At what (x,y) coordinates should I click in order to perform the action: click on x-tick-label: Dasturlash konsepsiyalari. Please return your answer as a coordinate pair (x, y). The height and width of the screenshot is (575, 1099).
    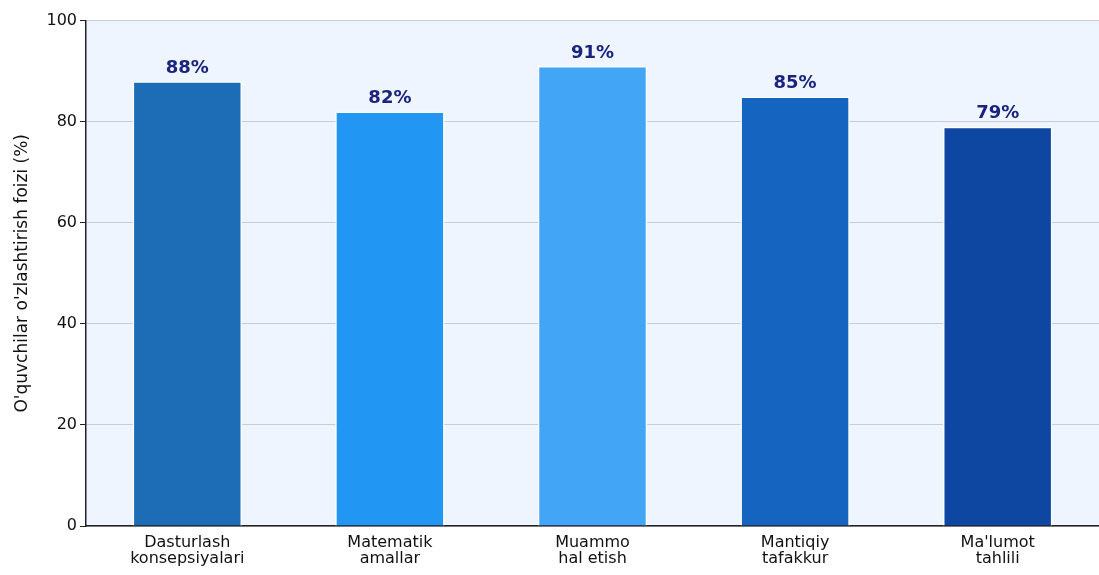
    Looking at the image, I should click on (187, 549).